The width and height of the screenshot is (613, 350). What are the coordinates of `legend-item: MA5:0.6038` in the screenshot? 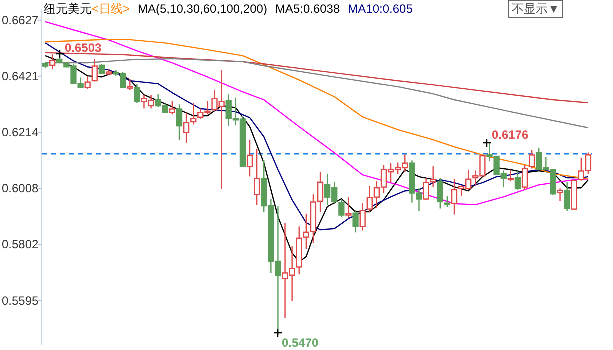 It's located at (307, 9).